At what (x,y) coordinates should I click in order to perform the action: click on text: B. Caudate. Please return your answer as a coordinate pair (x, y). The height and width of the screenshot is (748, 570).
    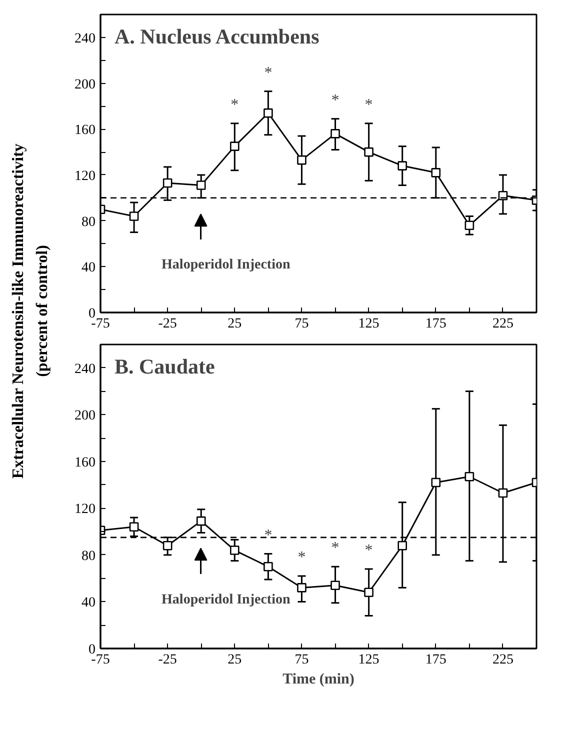
    Looking at the image, I should click on (164, 366).